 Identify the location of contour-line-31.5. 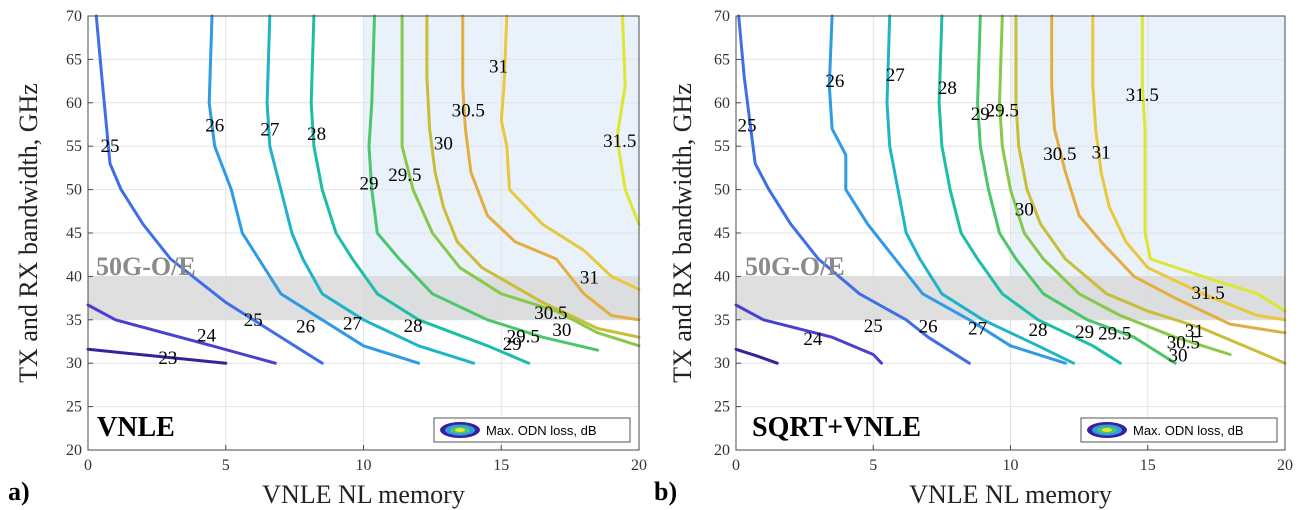
(1213, 163).